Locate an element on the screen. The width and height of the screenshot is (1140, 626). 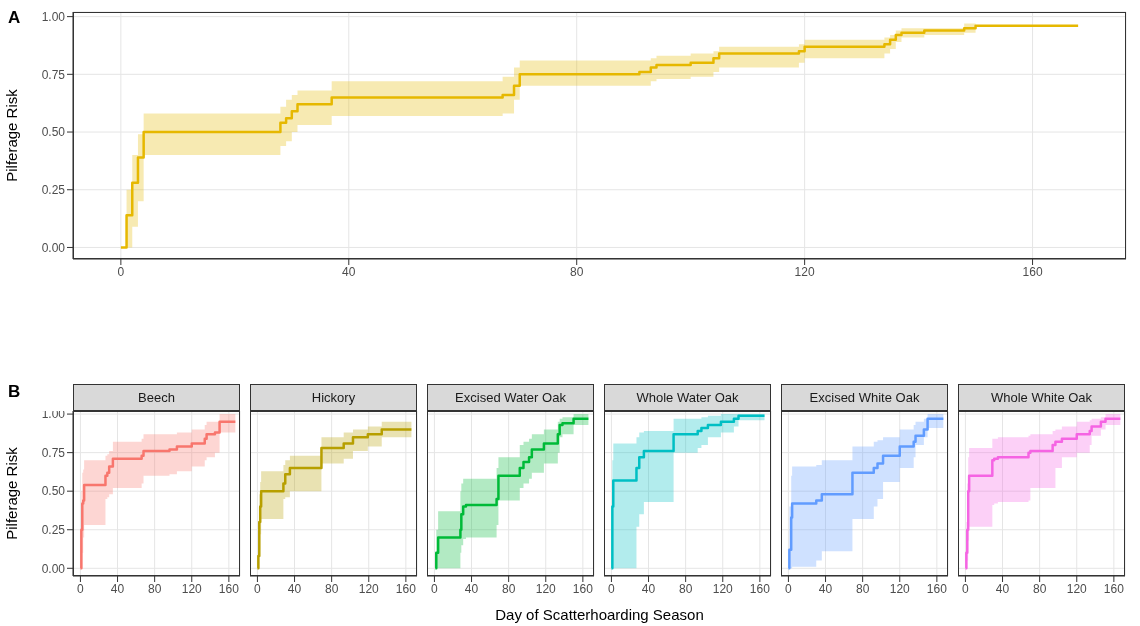
chart-title: Excised Water Oak is located at coordinates (510, 397).